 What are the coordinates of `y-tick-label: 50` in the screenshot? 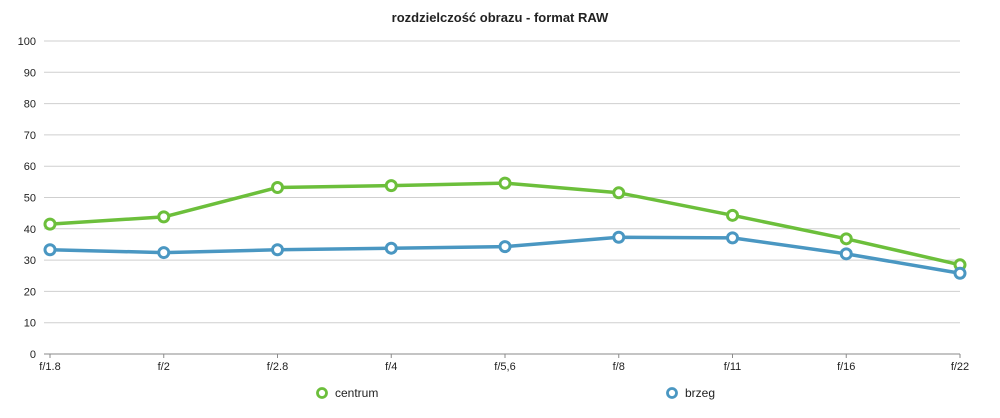 It's located at (30, 199).